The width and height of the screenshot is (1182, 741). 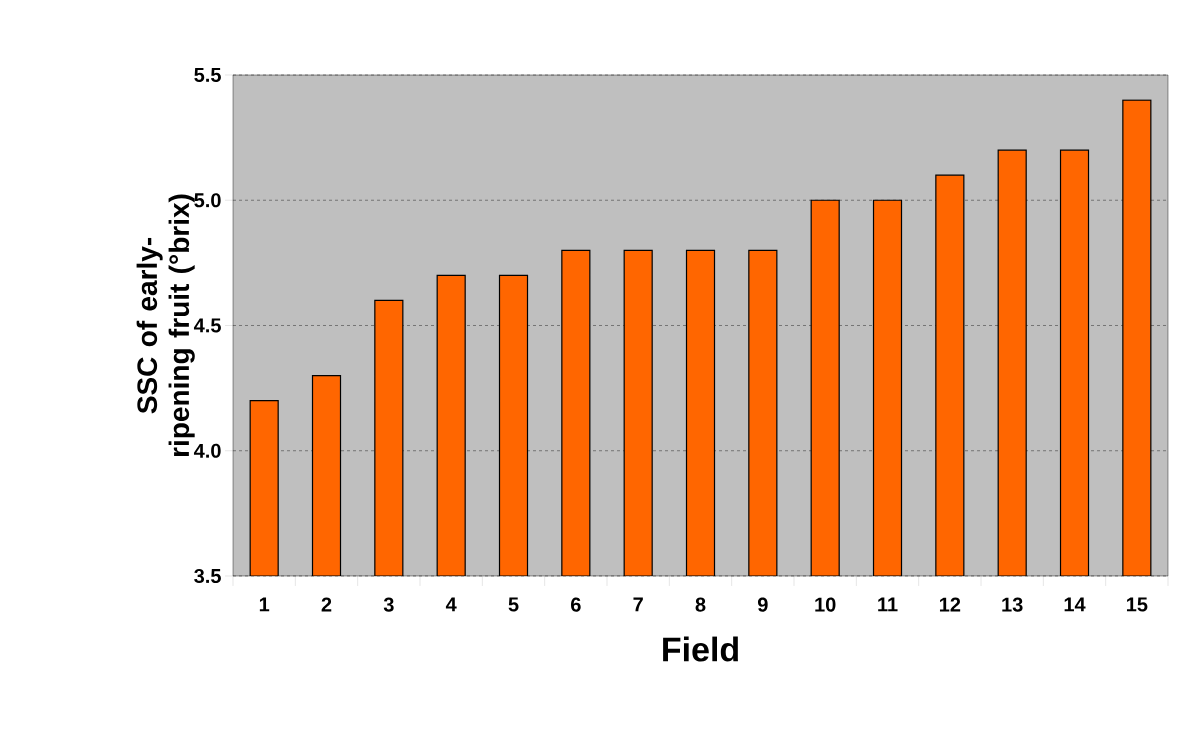 I want to click on x-tick-label: 2, so click(x=326, y=604).